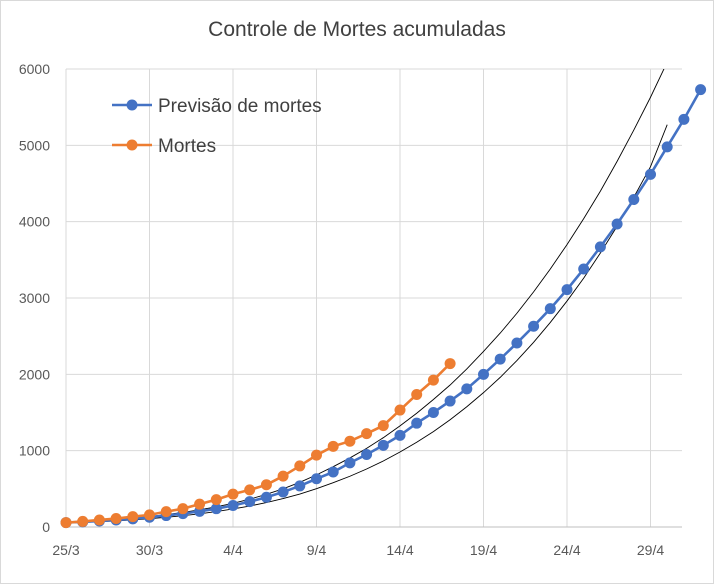 The image size is (714, 584). Describe the element at coordinates (34, 69) in the screenshot. I see `y-tick-label: 6000` at that location.